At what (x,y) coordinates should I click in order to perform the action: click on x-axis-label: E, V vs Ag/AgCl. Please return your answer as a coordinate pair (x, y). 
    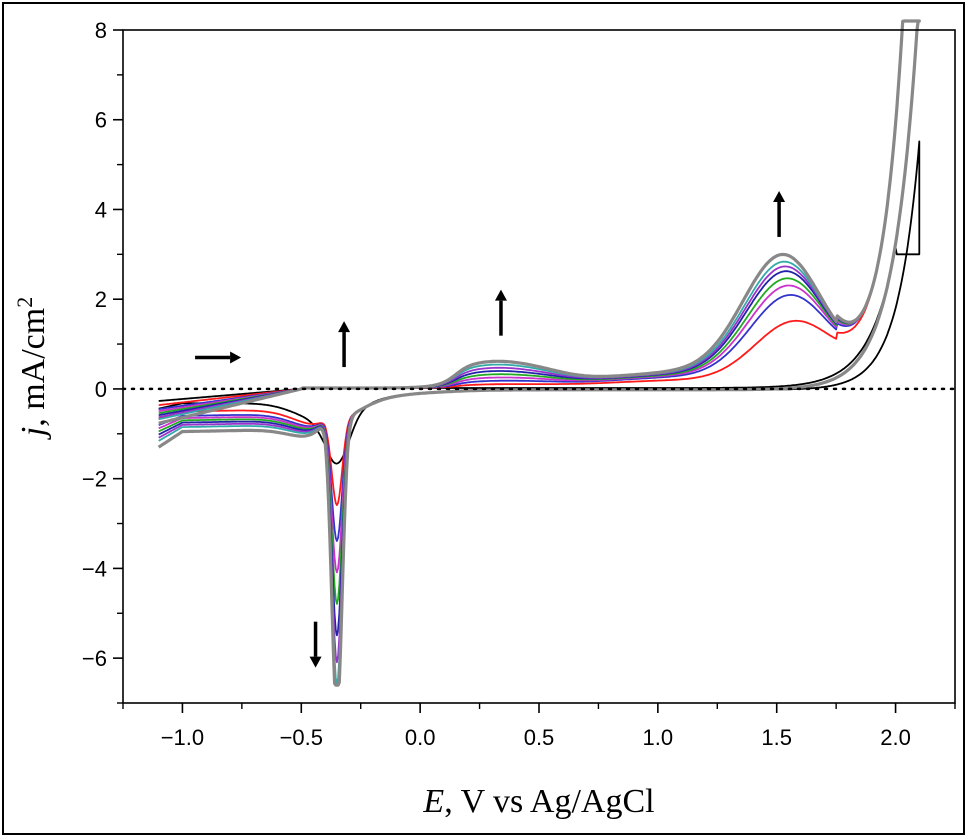
    Looking at the image, I should click on (538, 801).